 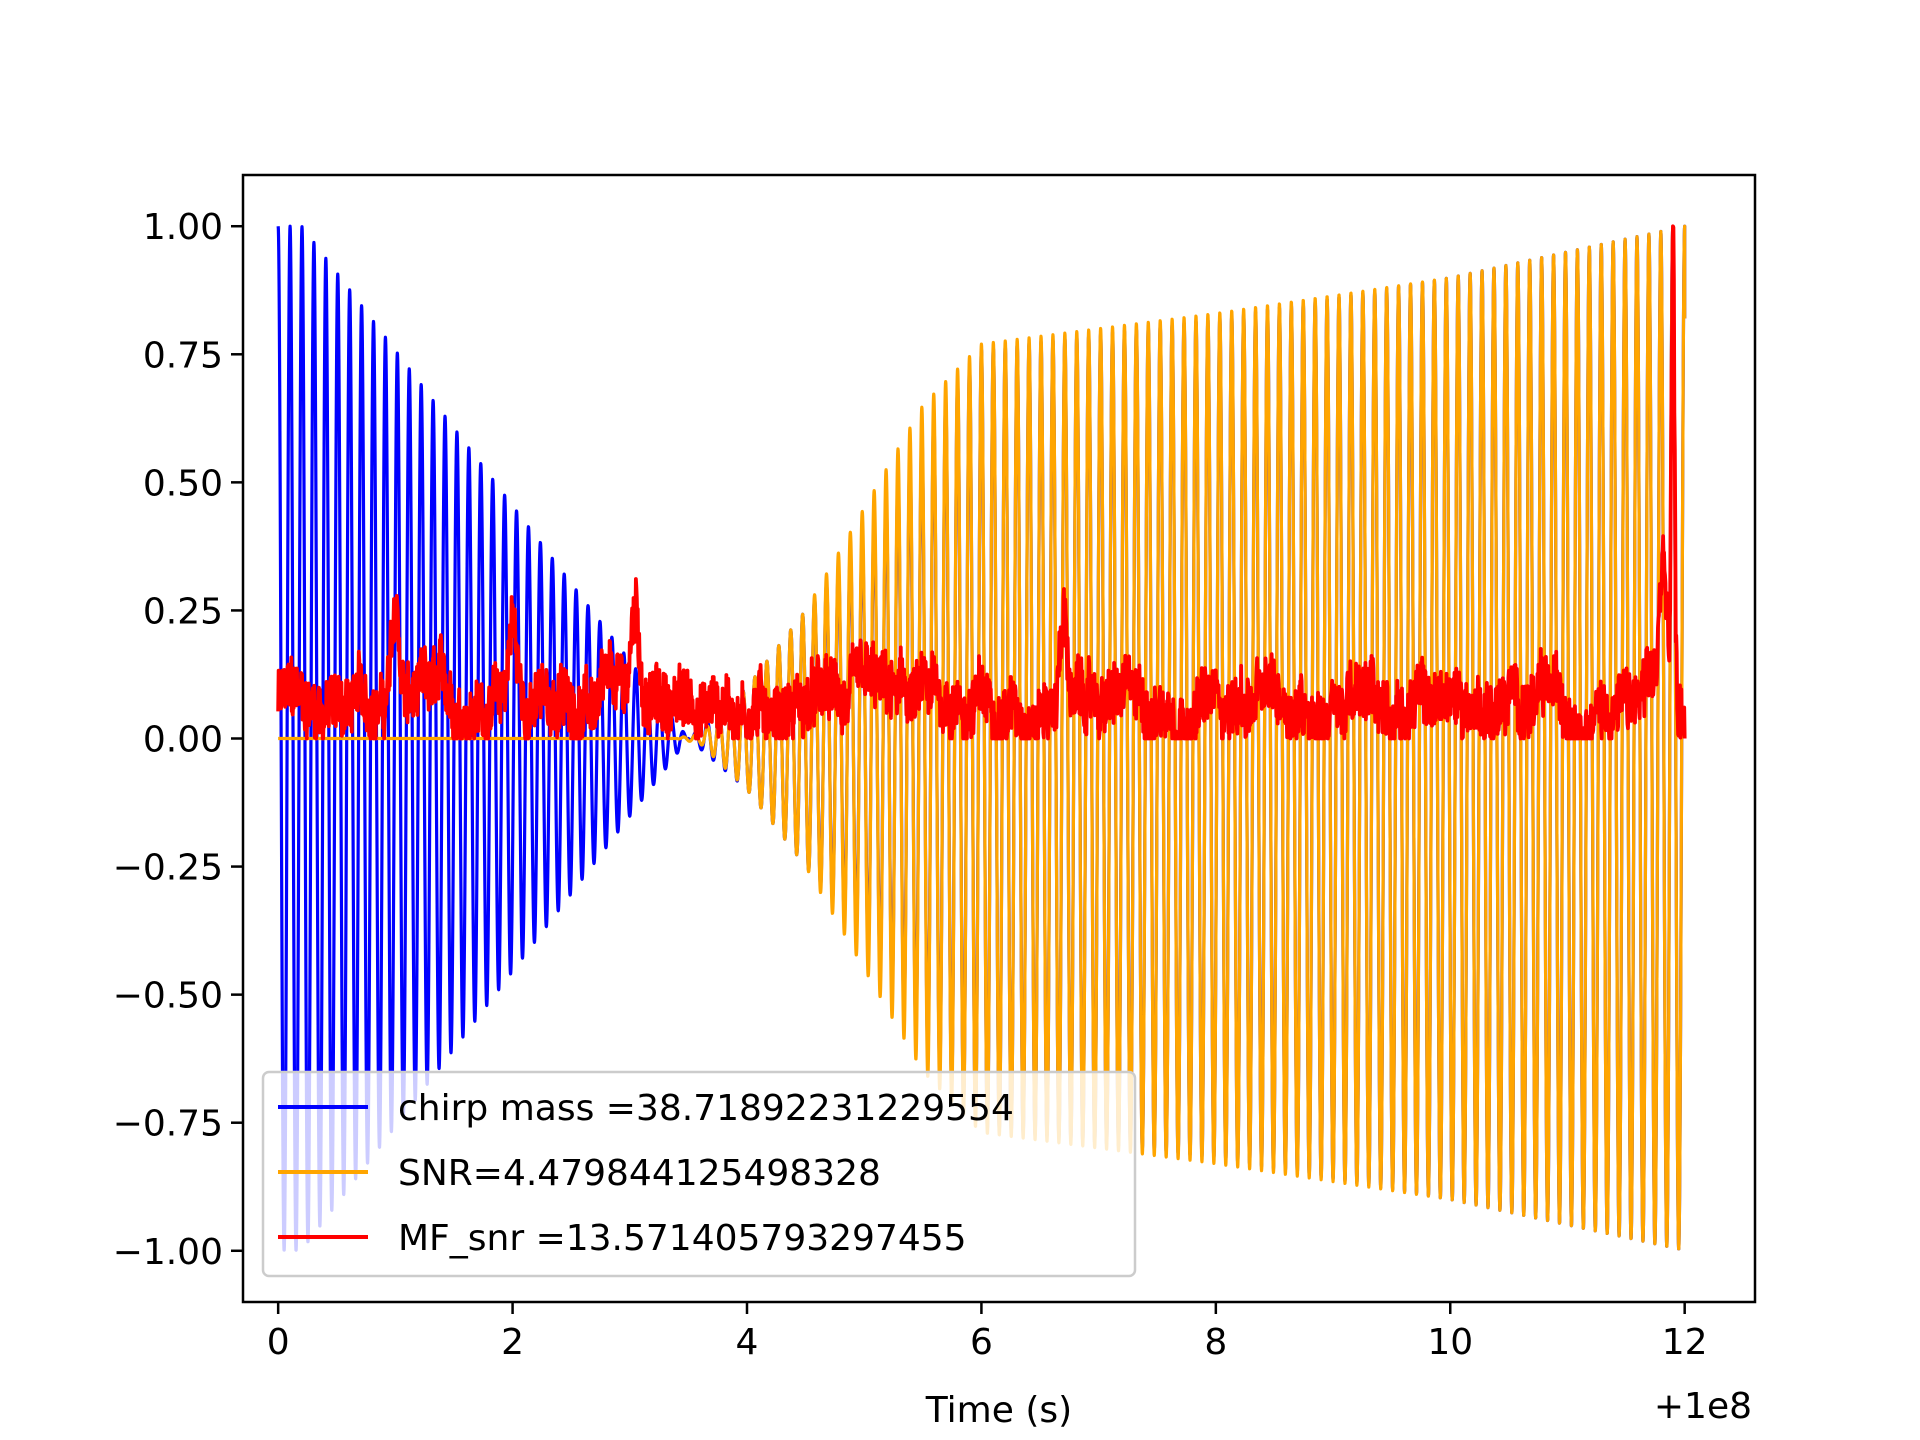 What do you see at coordinates (1703, 1406) in the screenshot?
I see `x-offset-label: +1e8` at bounding box center [1703, 1406].